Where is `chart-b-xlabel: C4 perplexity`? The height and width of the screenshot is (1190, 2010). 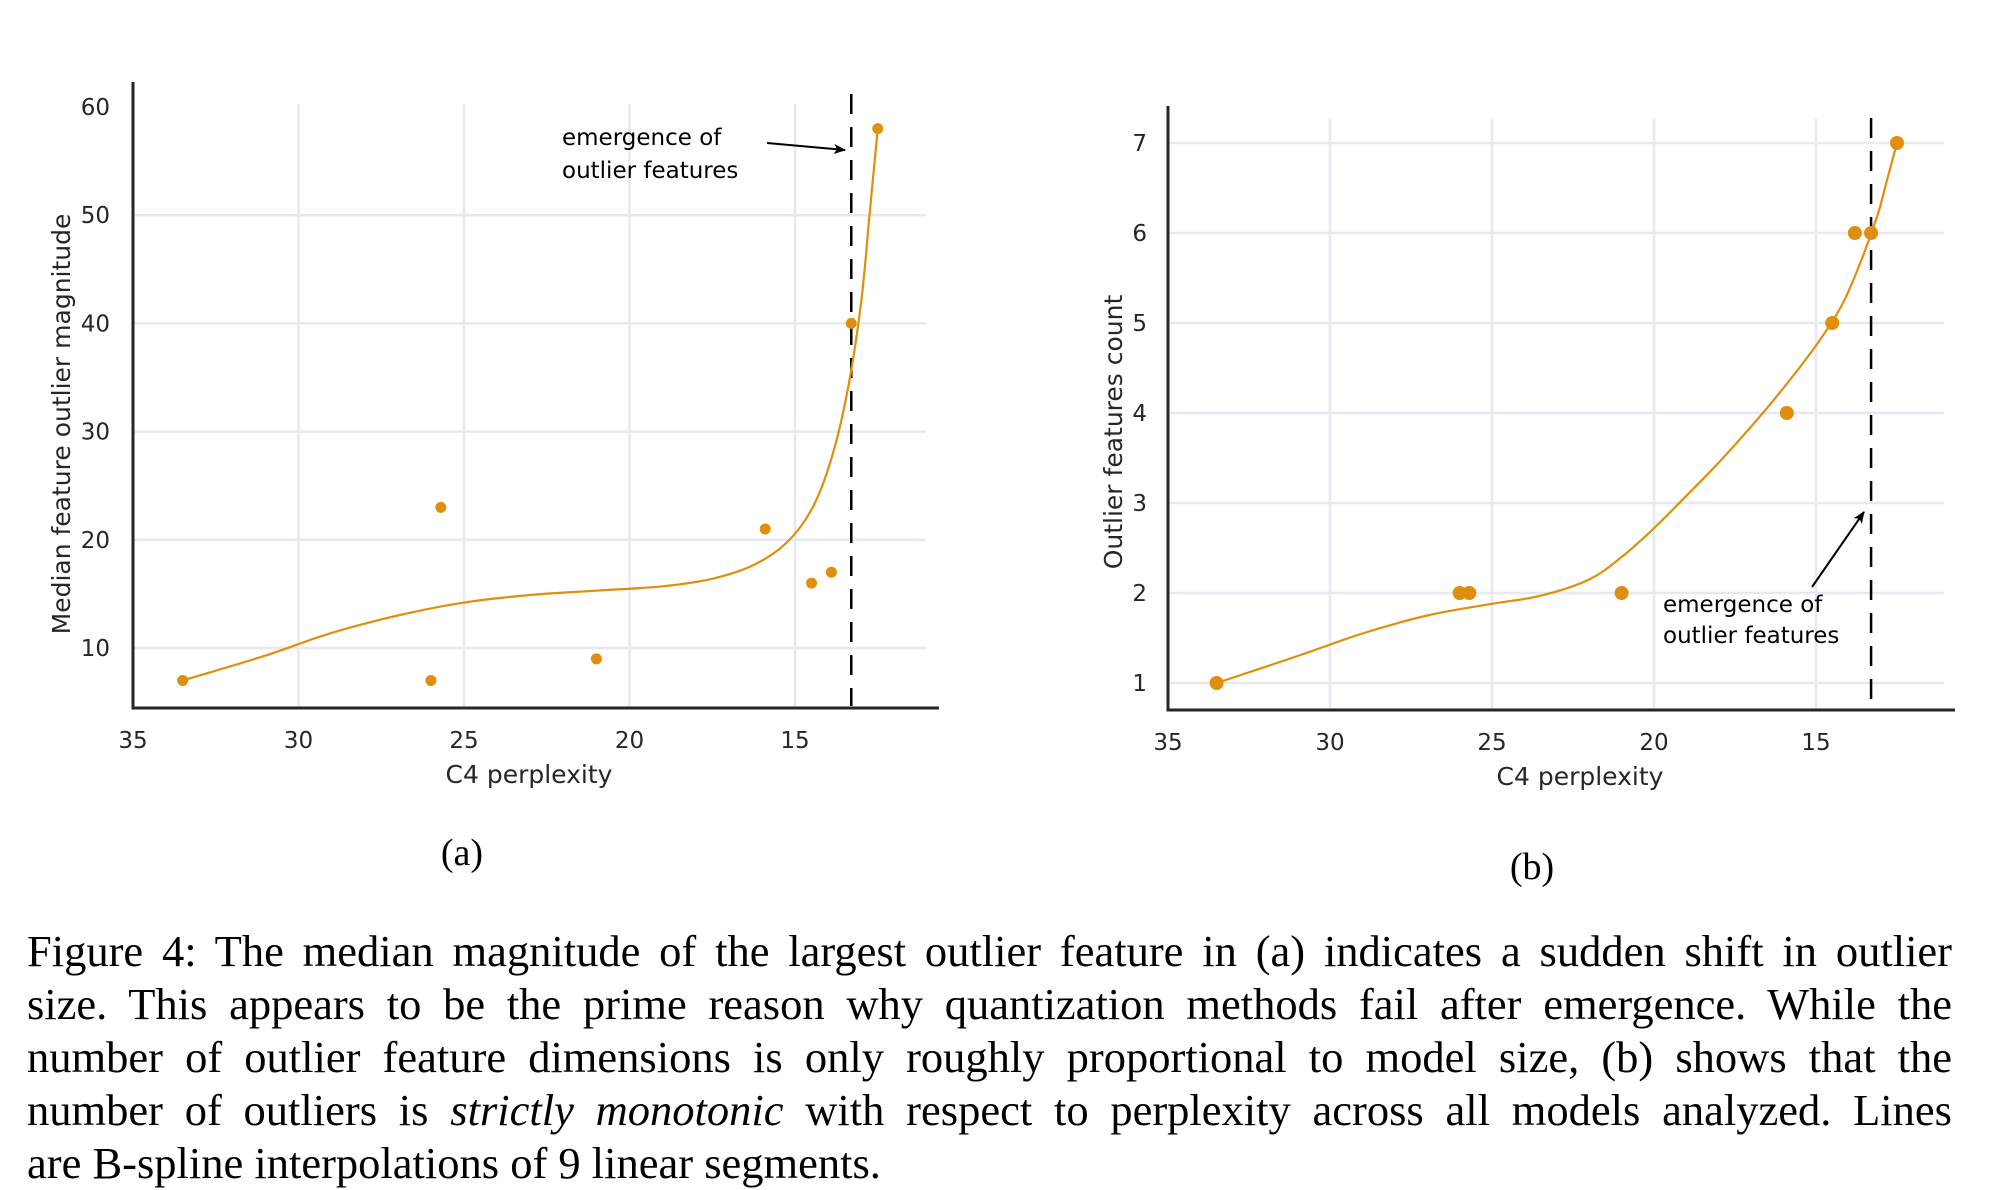
chart-b-xlabel: C4 perplexity is located at coordinates (1580, 776).